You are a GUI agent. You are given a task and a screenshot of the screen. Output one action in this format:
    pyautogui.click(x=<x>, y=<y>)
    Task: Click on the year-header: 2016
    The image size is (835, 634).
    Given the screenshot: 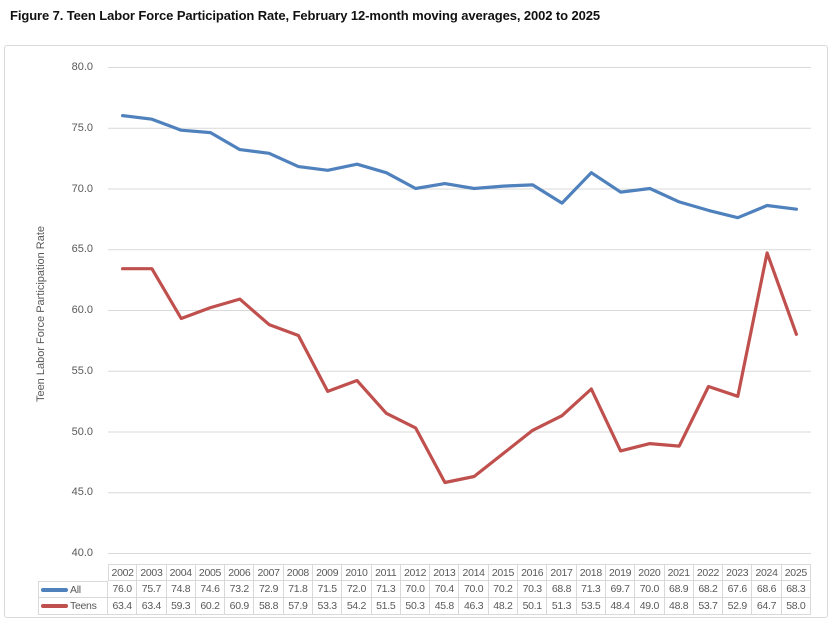 What is the action you would take?
    pyautogui.click(x=533, y=572)
    